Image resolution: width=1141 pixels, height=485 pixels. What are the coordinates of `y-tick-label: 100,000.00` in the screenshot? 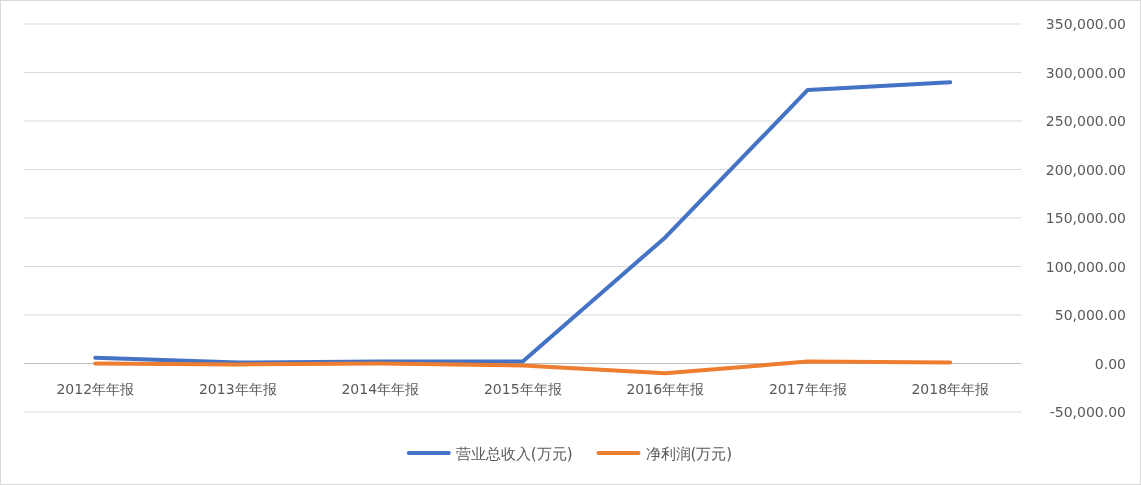 It's located at (1085, 266).